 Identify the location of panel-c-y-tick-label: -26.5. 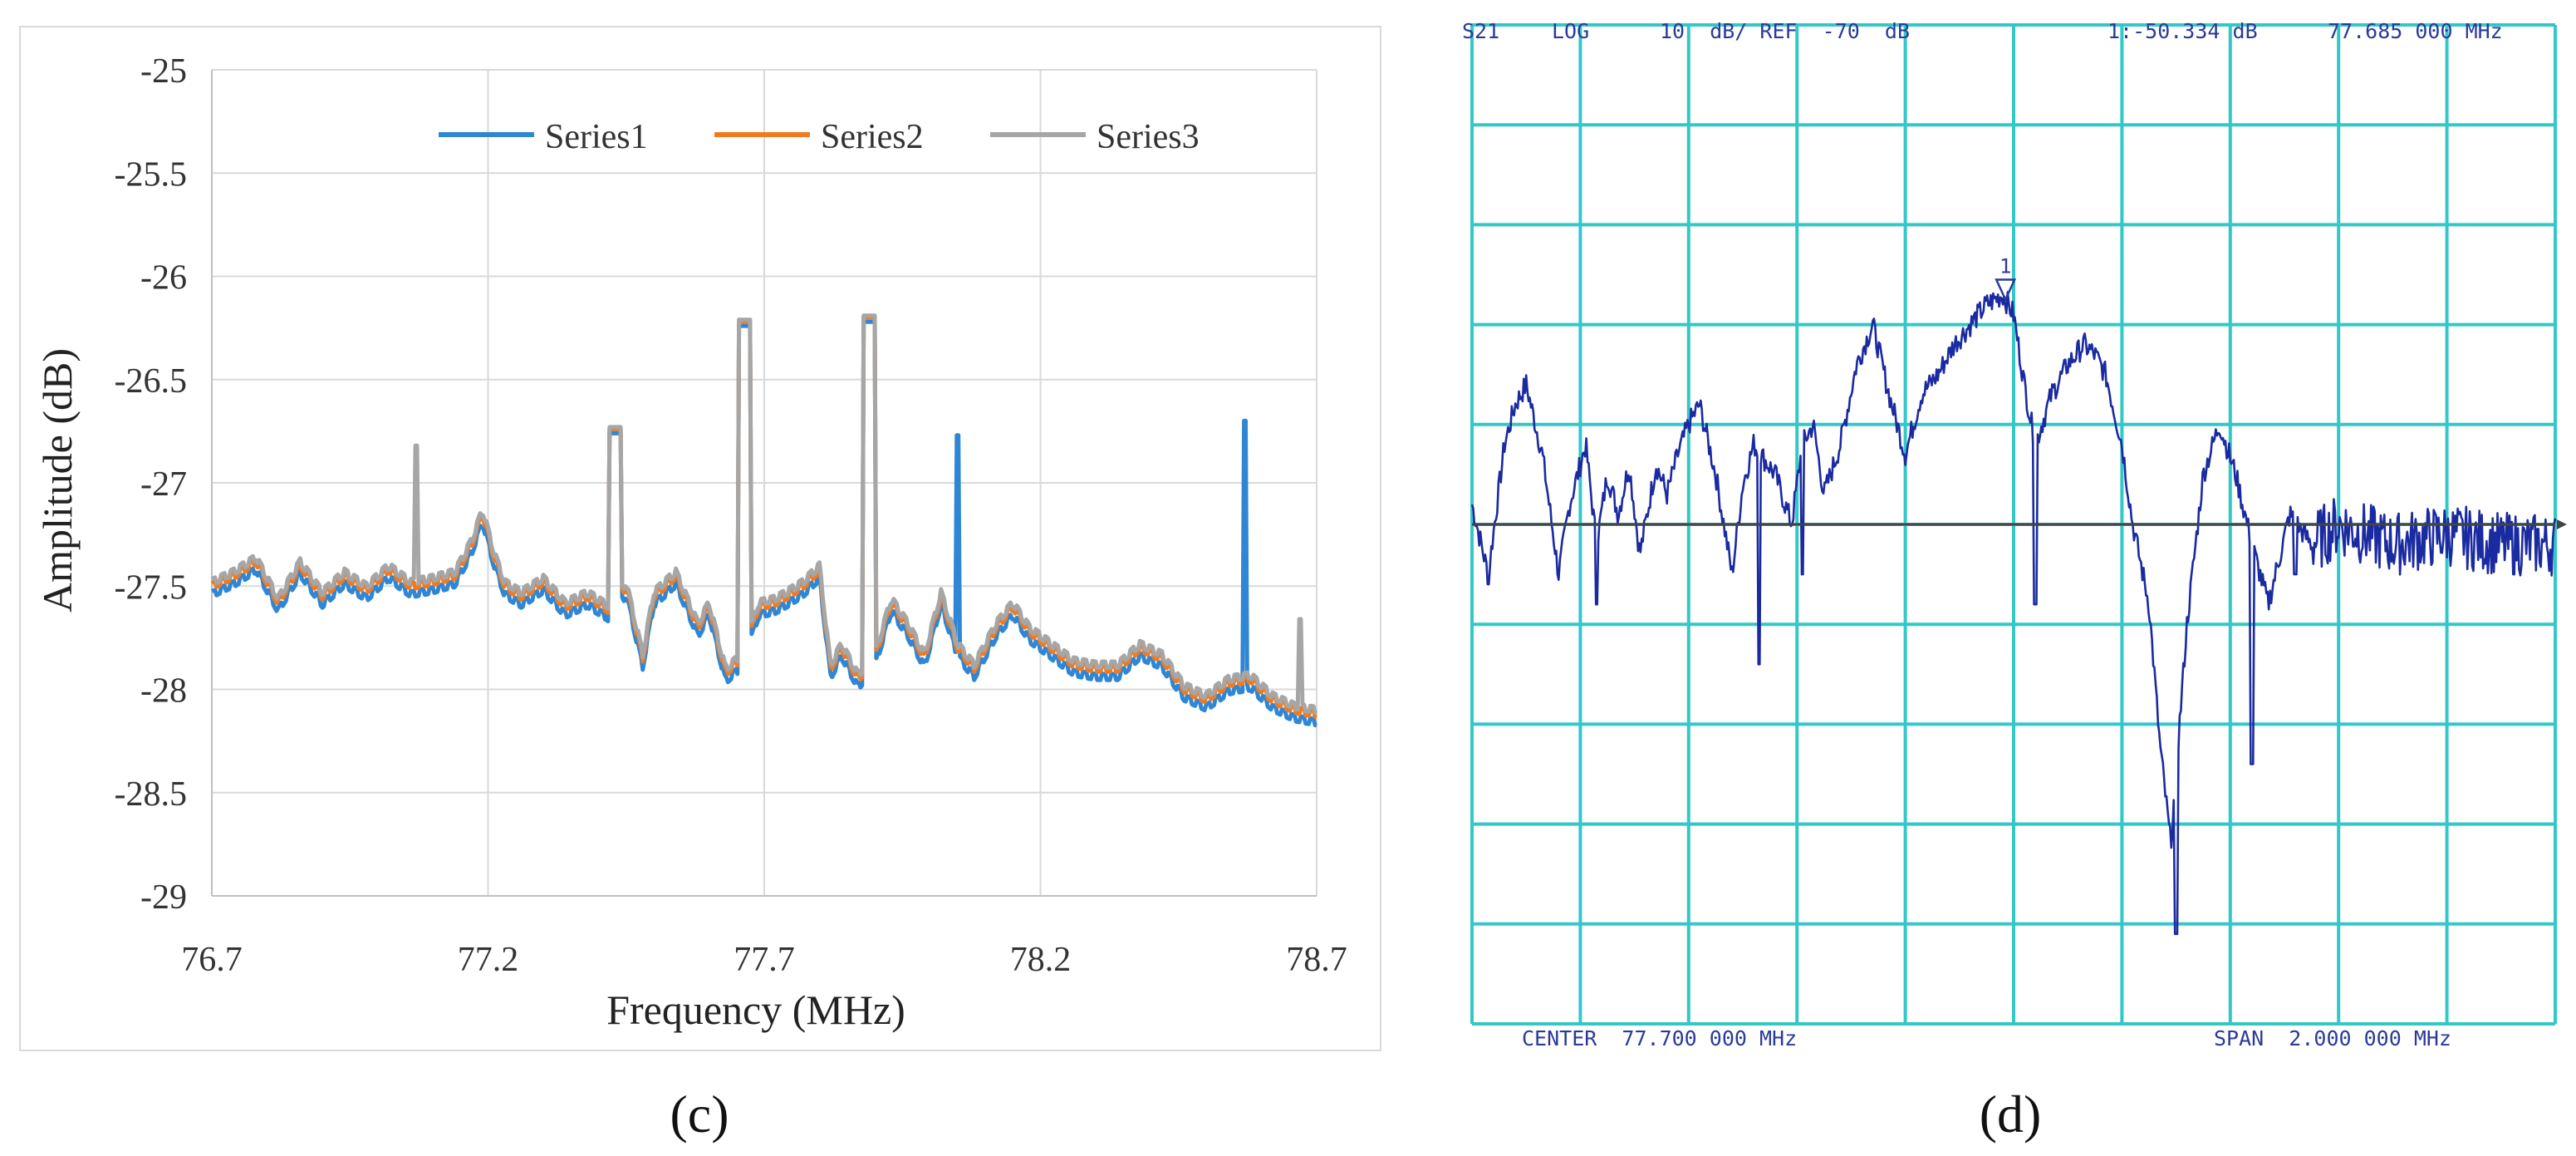
(151, 381).